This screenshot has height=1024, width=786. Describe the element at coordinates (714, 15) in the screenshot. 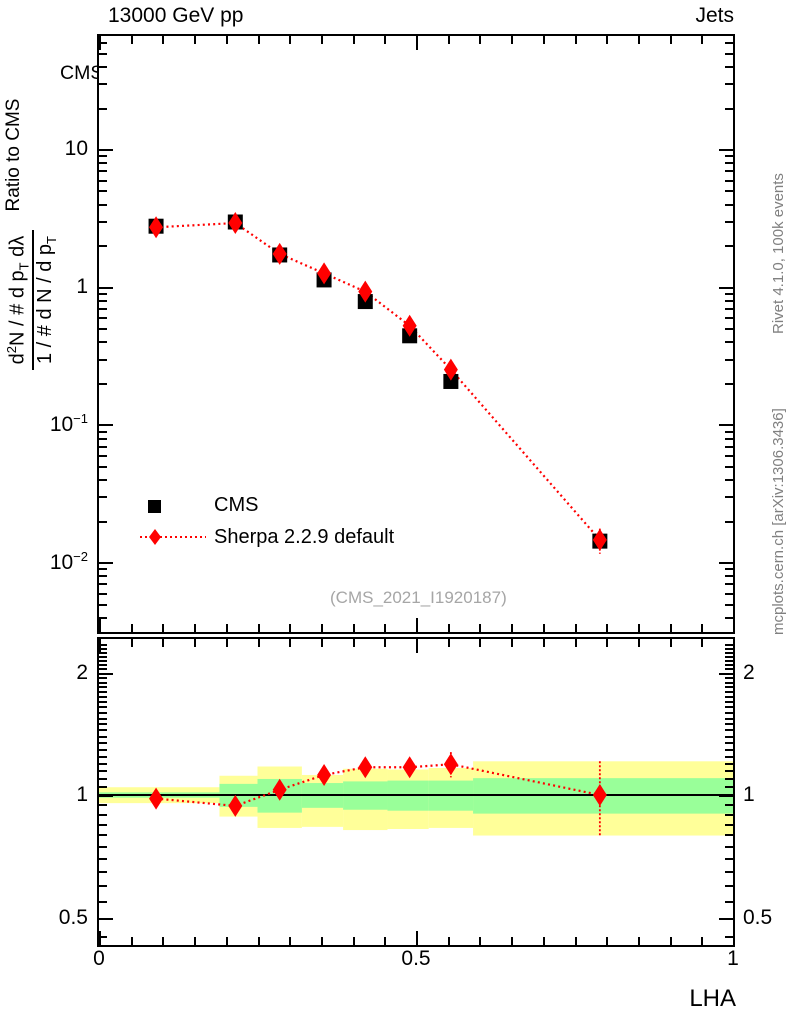

I see `process-label: Jets` at that location.